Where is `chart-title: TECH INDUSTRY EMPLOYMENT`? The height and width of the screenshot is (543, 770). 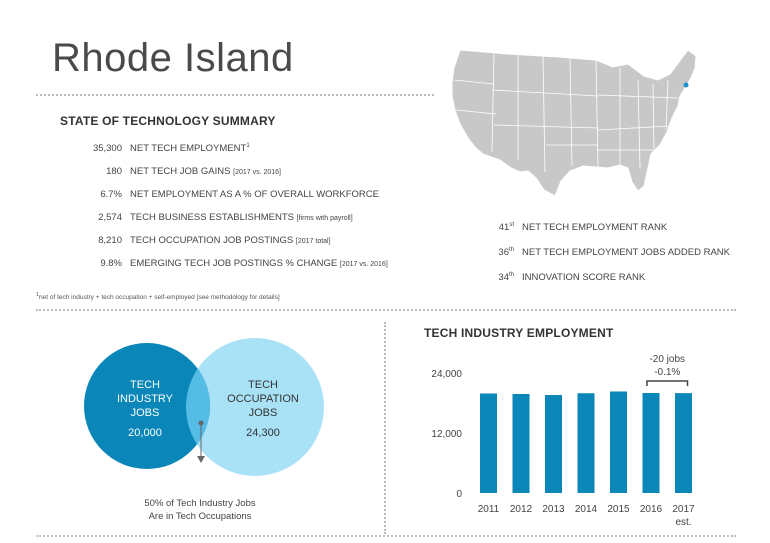
chart-title: TECH INDUSTRY EMPLOYMENT is located at coordinates (519, 333).